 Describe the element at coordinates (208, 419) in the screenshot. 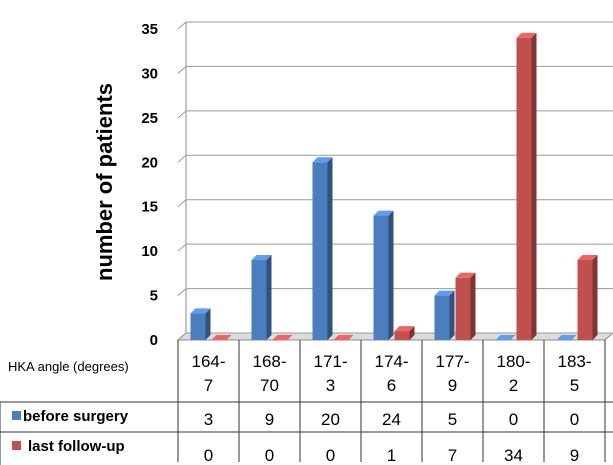

I see `table-value: 3` at that location.